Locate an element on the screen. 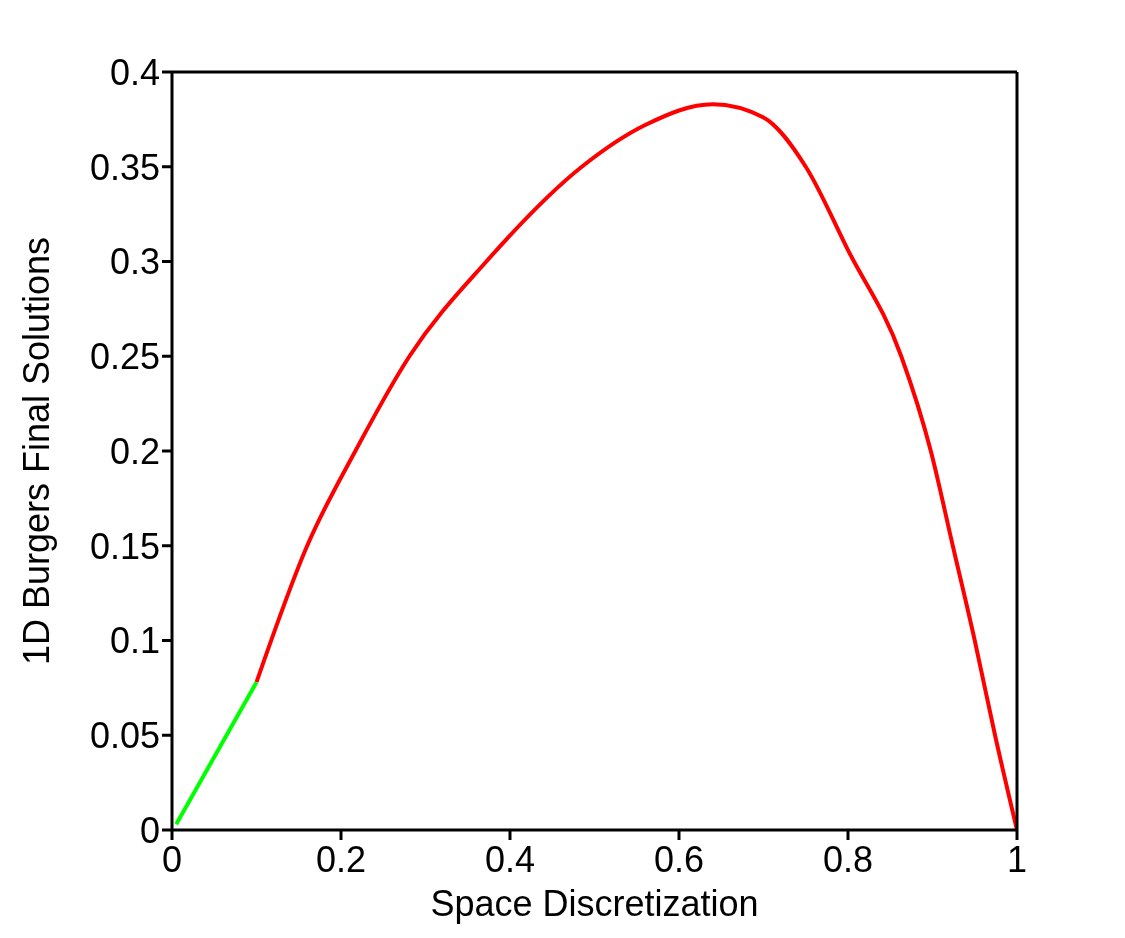 Image resolution: width=1125 pixels, height=938 pixels. x-tick-label: 0.8 is located at coordinates (848, 859).